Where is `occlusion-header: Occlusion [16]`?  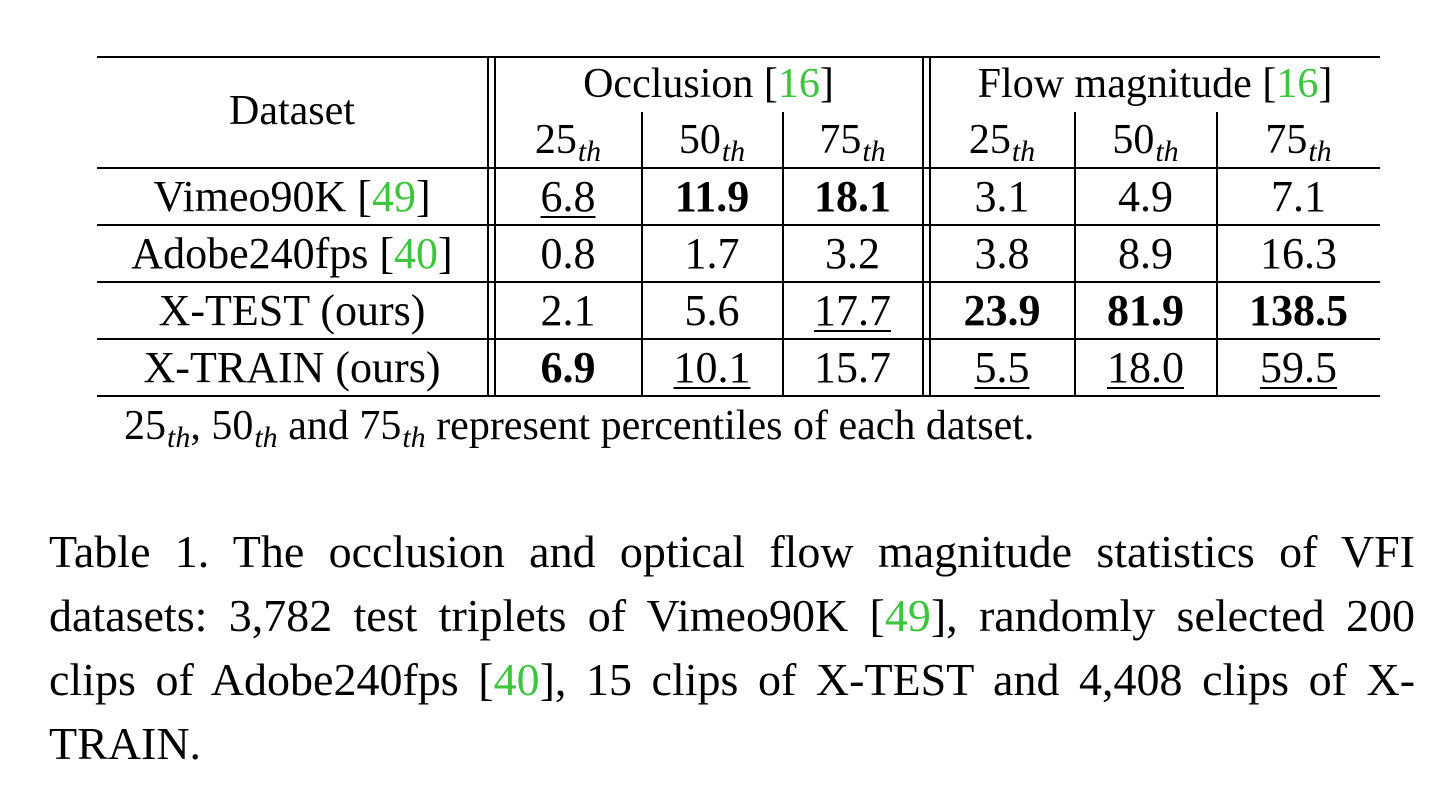
occlusion-header: Occlusion [16] is located at coordinates (708, 84).